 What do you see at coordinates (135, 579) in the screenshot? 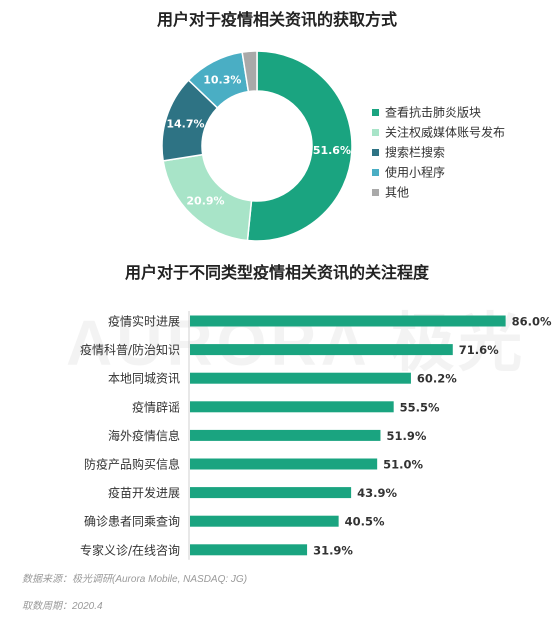
I see `footer-source: 数据来源：极光调研(Aurora Mobile, NASDAQ: JG)` at bounding box center [135, 579].